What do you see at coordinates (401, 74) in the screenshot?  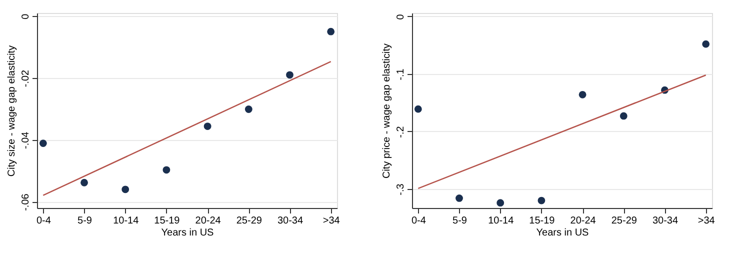 I see `y-tick-label: -.1` at bounding box center [401, 74].